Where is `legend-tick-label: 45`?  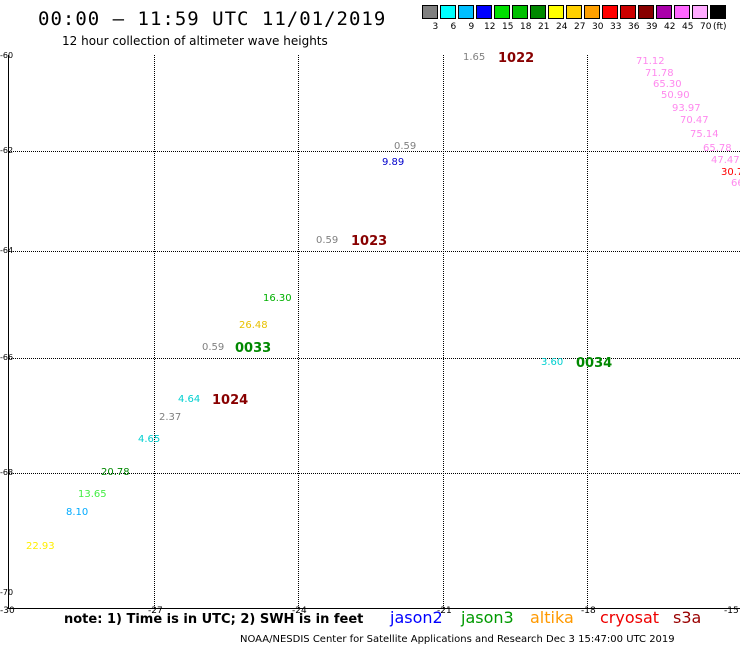
legend-tick-label: 45 is located at coordinates (688, 27).